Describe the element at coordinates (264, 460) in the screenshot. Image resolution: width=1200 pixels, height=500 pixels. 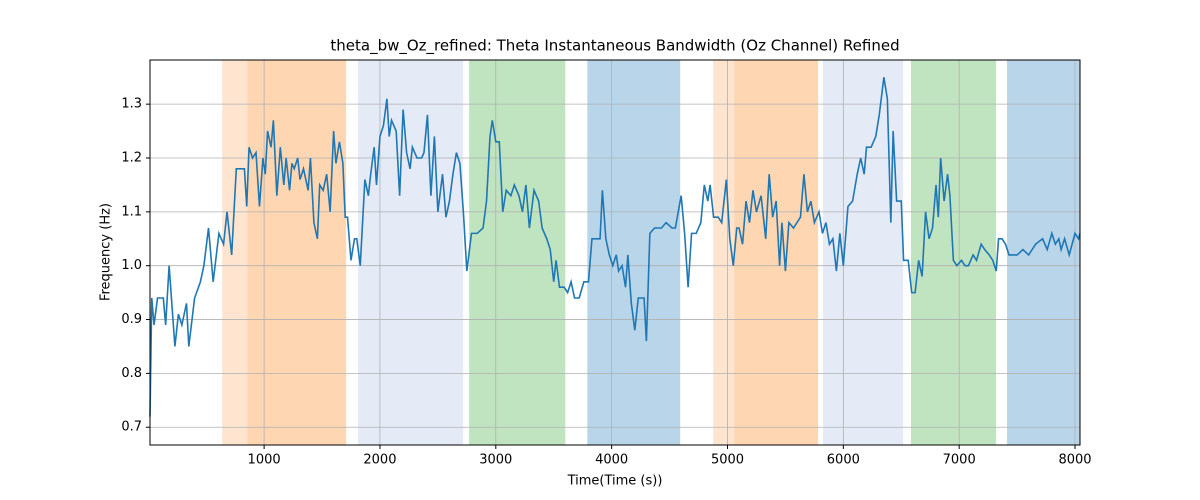
I see `x-tick-label: 1000` at that location.